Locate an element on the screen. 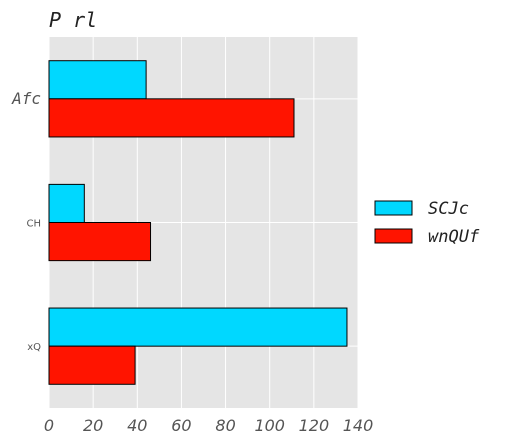  bar-SCJc-Afc is located at coordinates (97, 80).